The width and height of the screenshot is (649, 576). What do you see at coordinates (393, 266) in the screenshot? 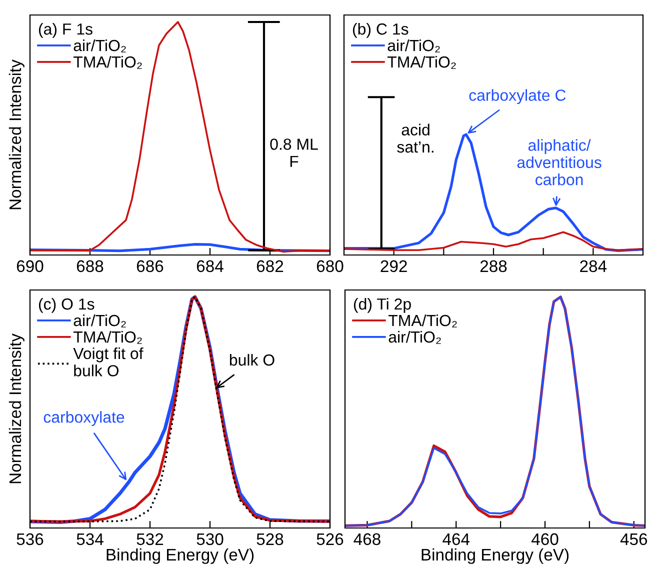
I see `x-tick-label: 292` at bounding box center [393, 266].